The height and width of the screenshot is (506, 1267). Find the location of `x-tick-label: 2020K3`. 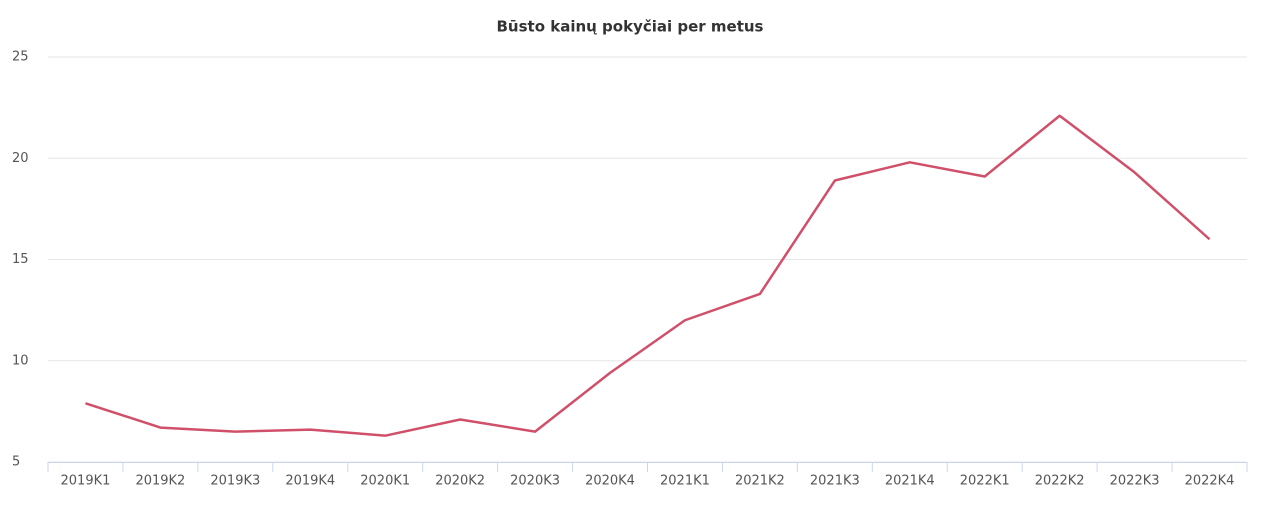

x-tick-label: 2020K3 is located at coordinates (535, 481).